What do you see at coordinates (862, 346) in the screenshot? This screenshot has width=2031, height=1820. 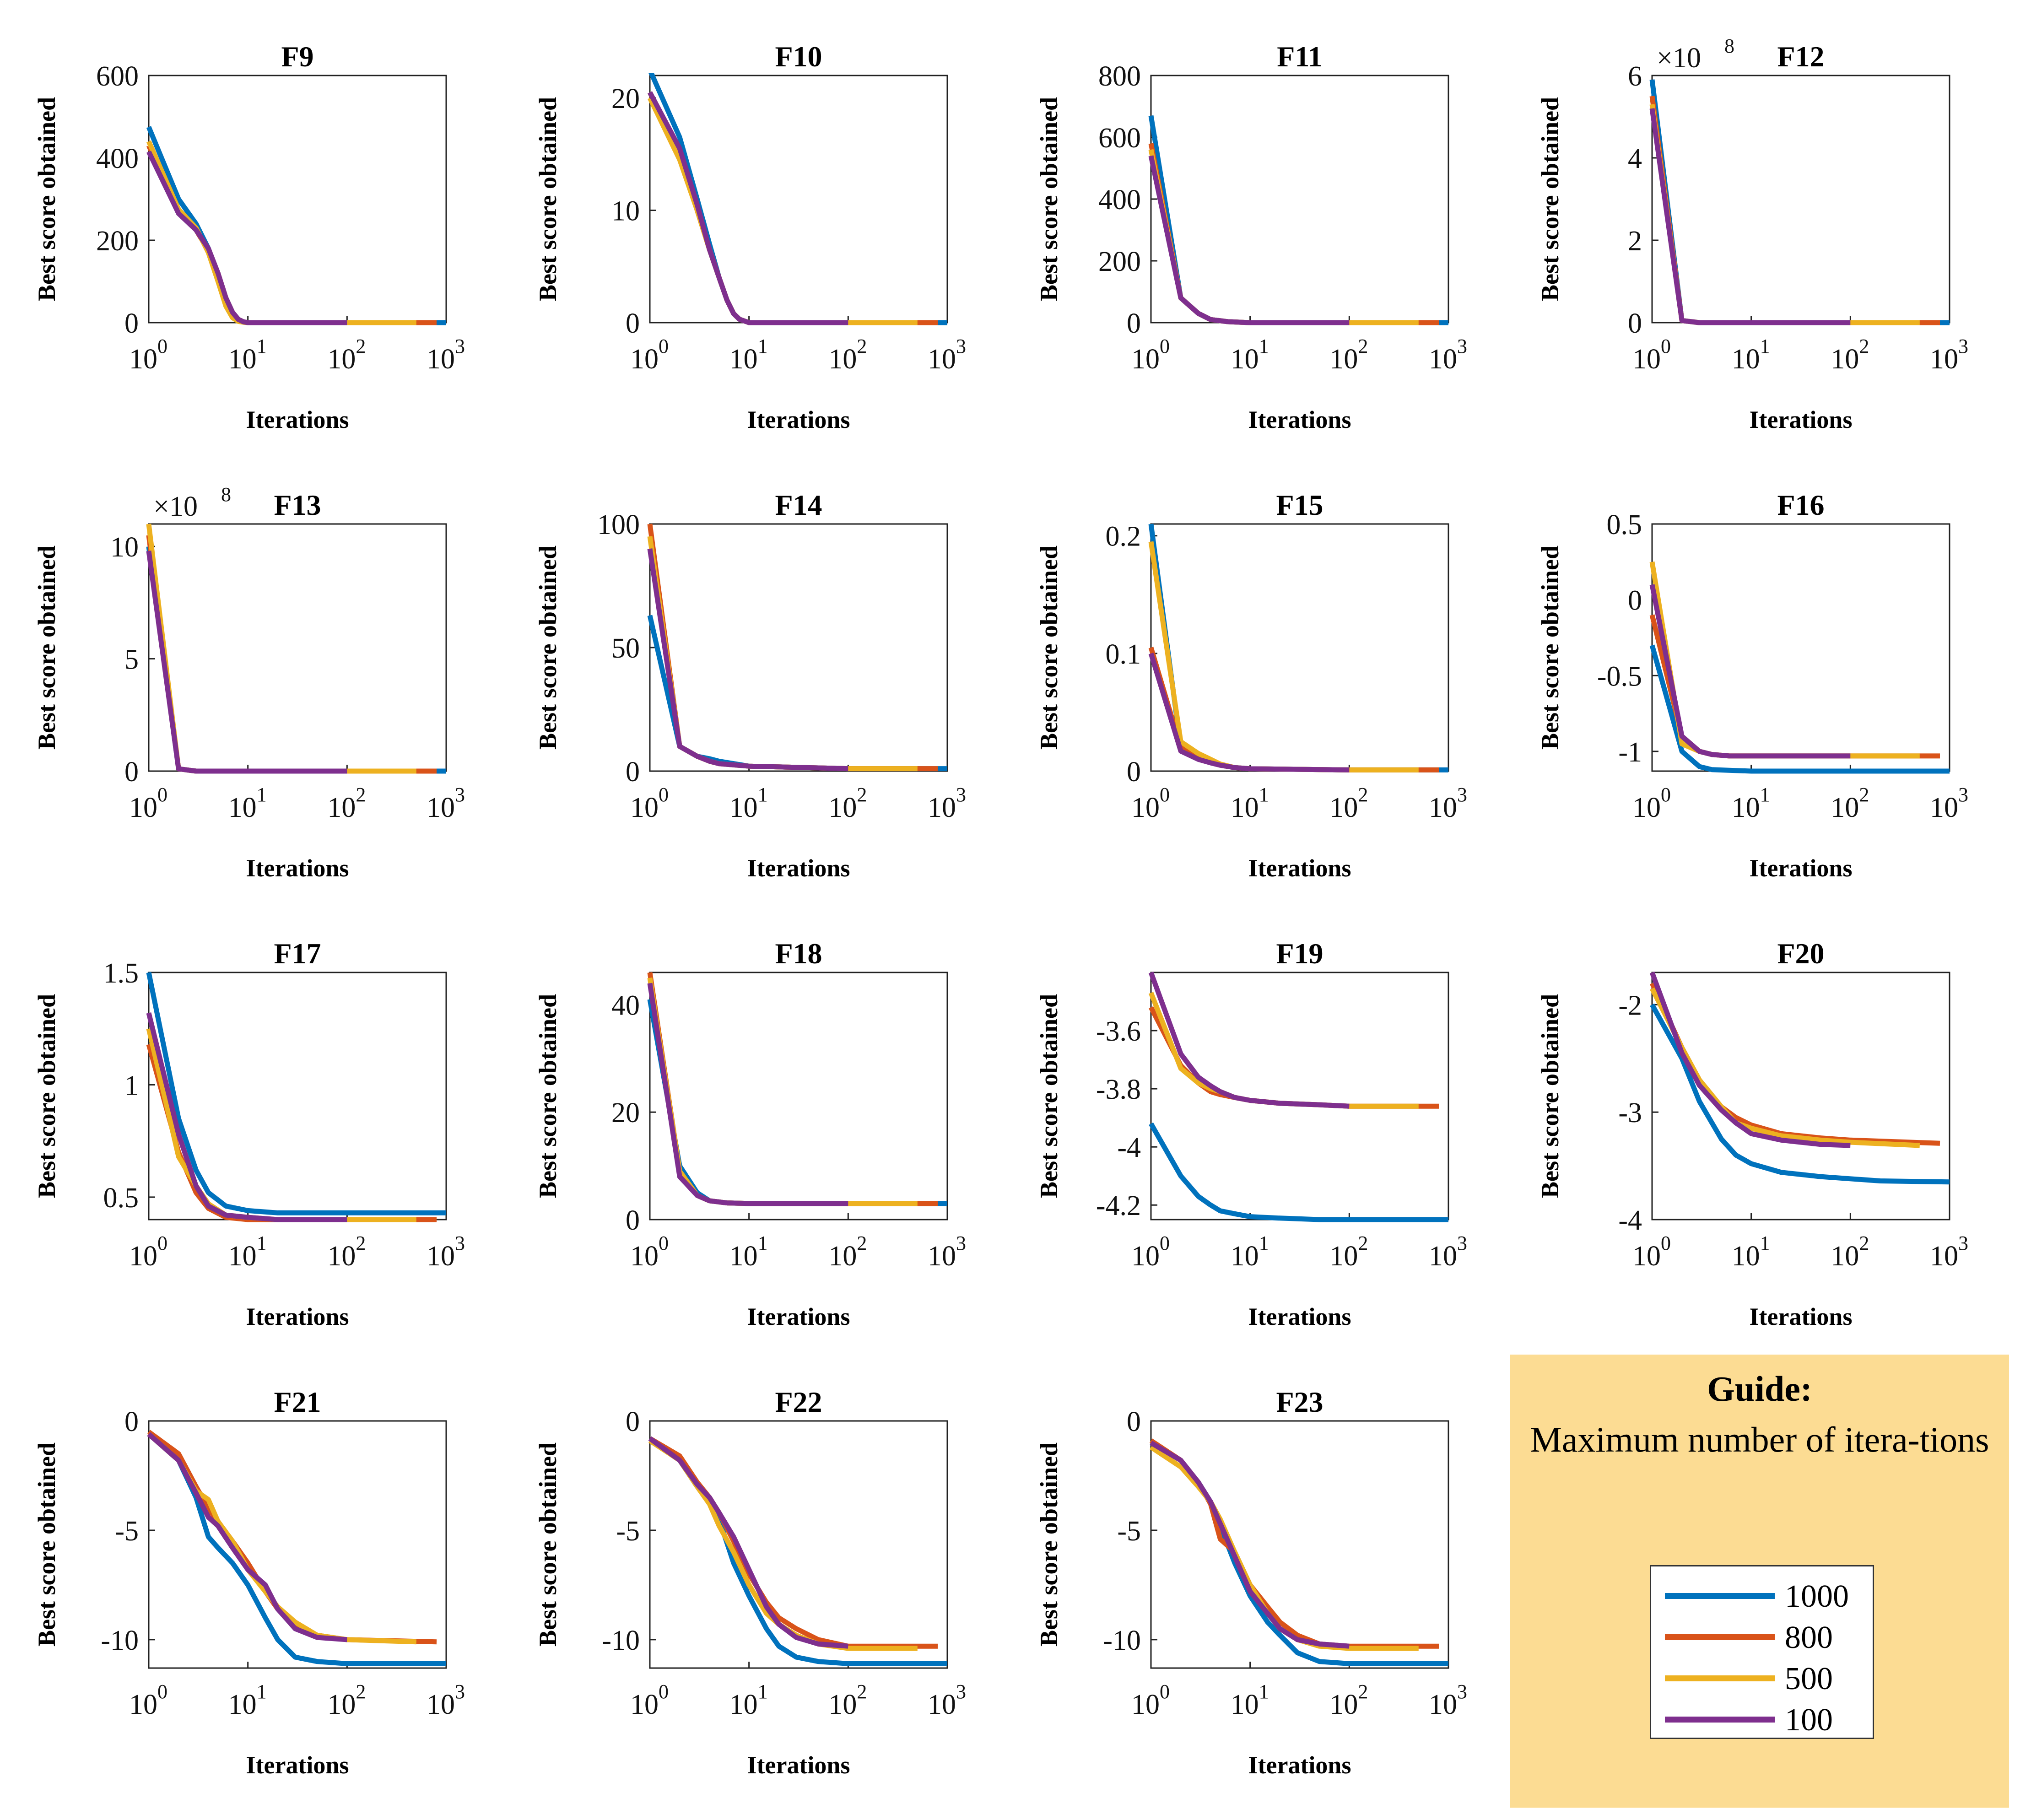 I see `chart-f10-xtick-exponent: 2` at bounding box center [862, 346].